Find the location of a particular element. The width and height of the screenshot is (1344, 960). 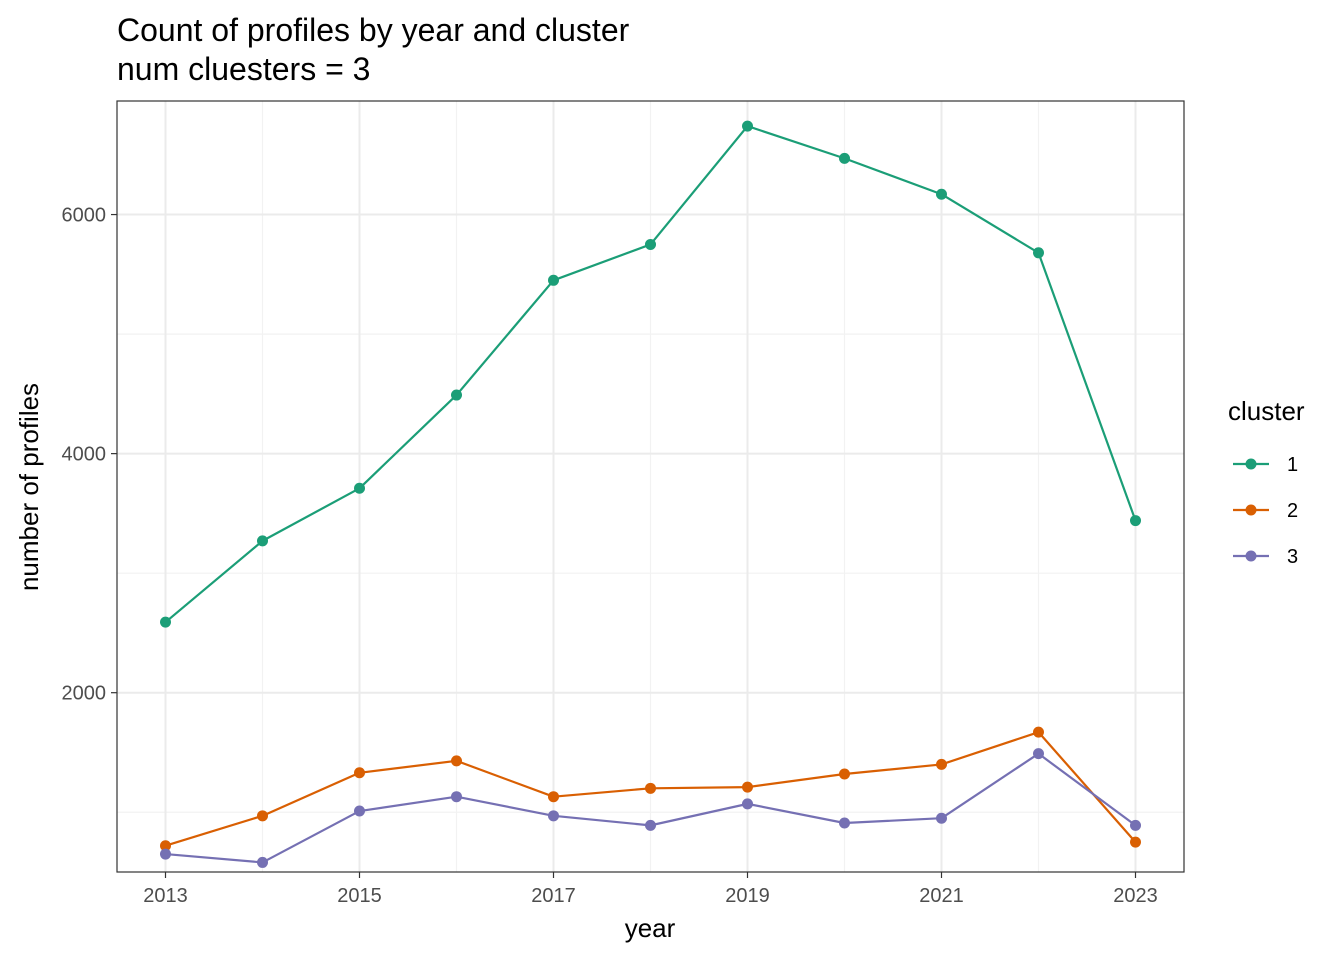

x-tick-label: 2013 is located at coordinates (165, 896).